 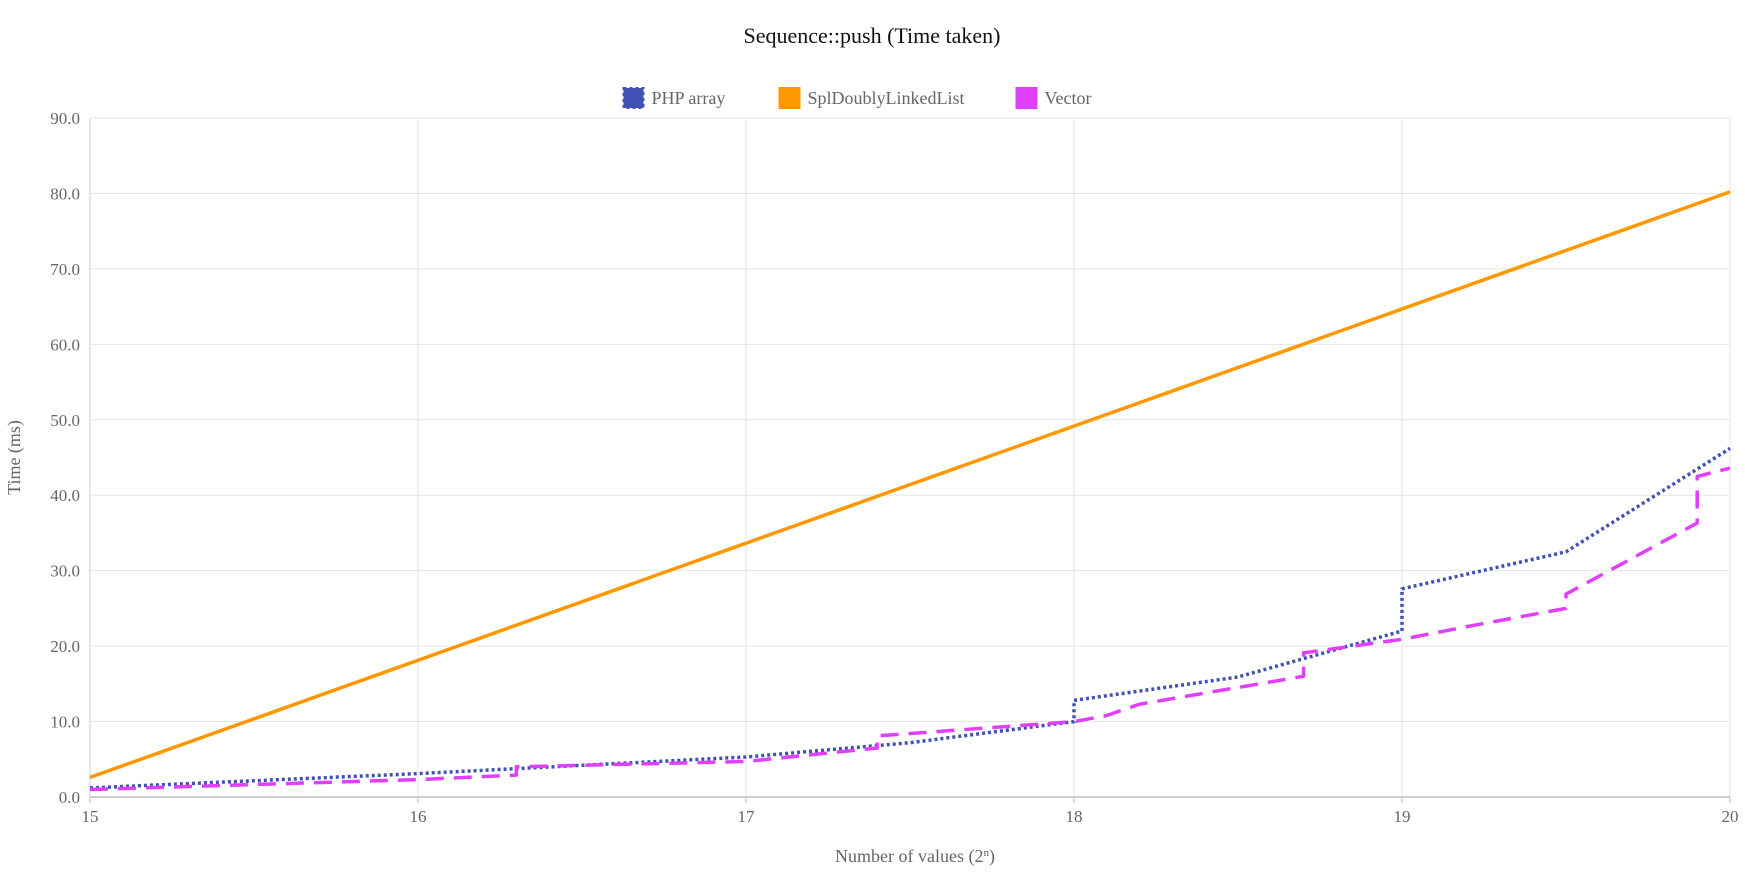 What do you see at coordinates (992, 856) in the screenshot?
I see `x-axis-title-end: )` at bounding box center [992, 856].